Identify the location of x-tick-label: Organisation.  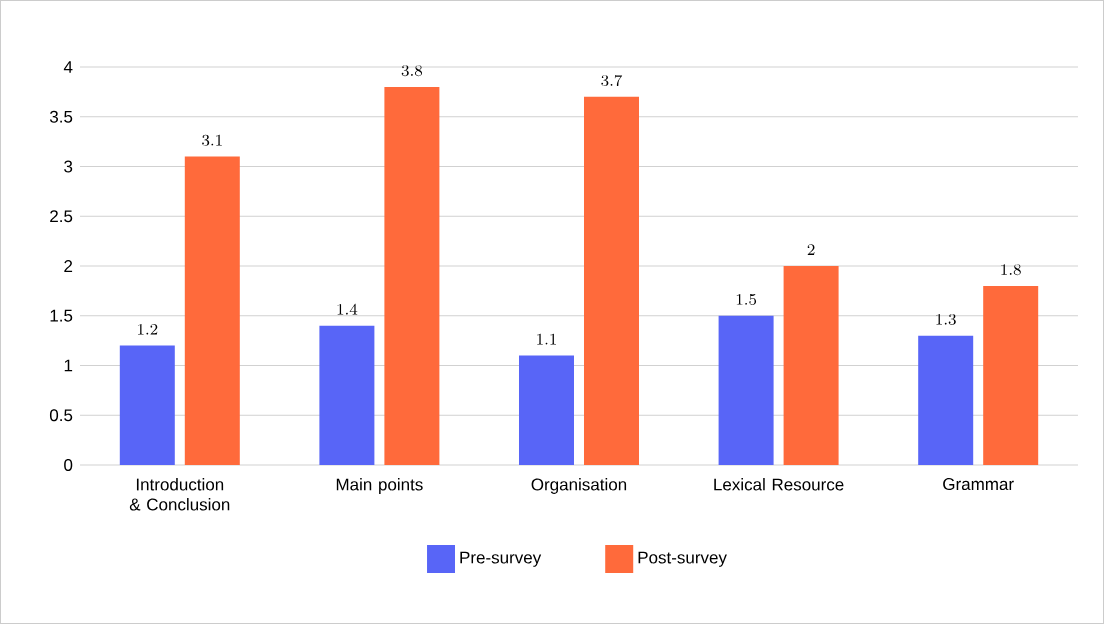
(579, 486).